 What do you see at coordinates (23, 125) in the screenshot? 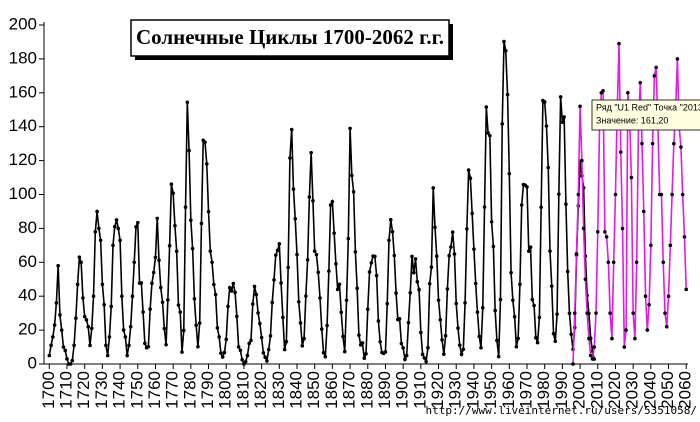
I see `y-tick-label: 140` at bounding box center [23, 125].